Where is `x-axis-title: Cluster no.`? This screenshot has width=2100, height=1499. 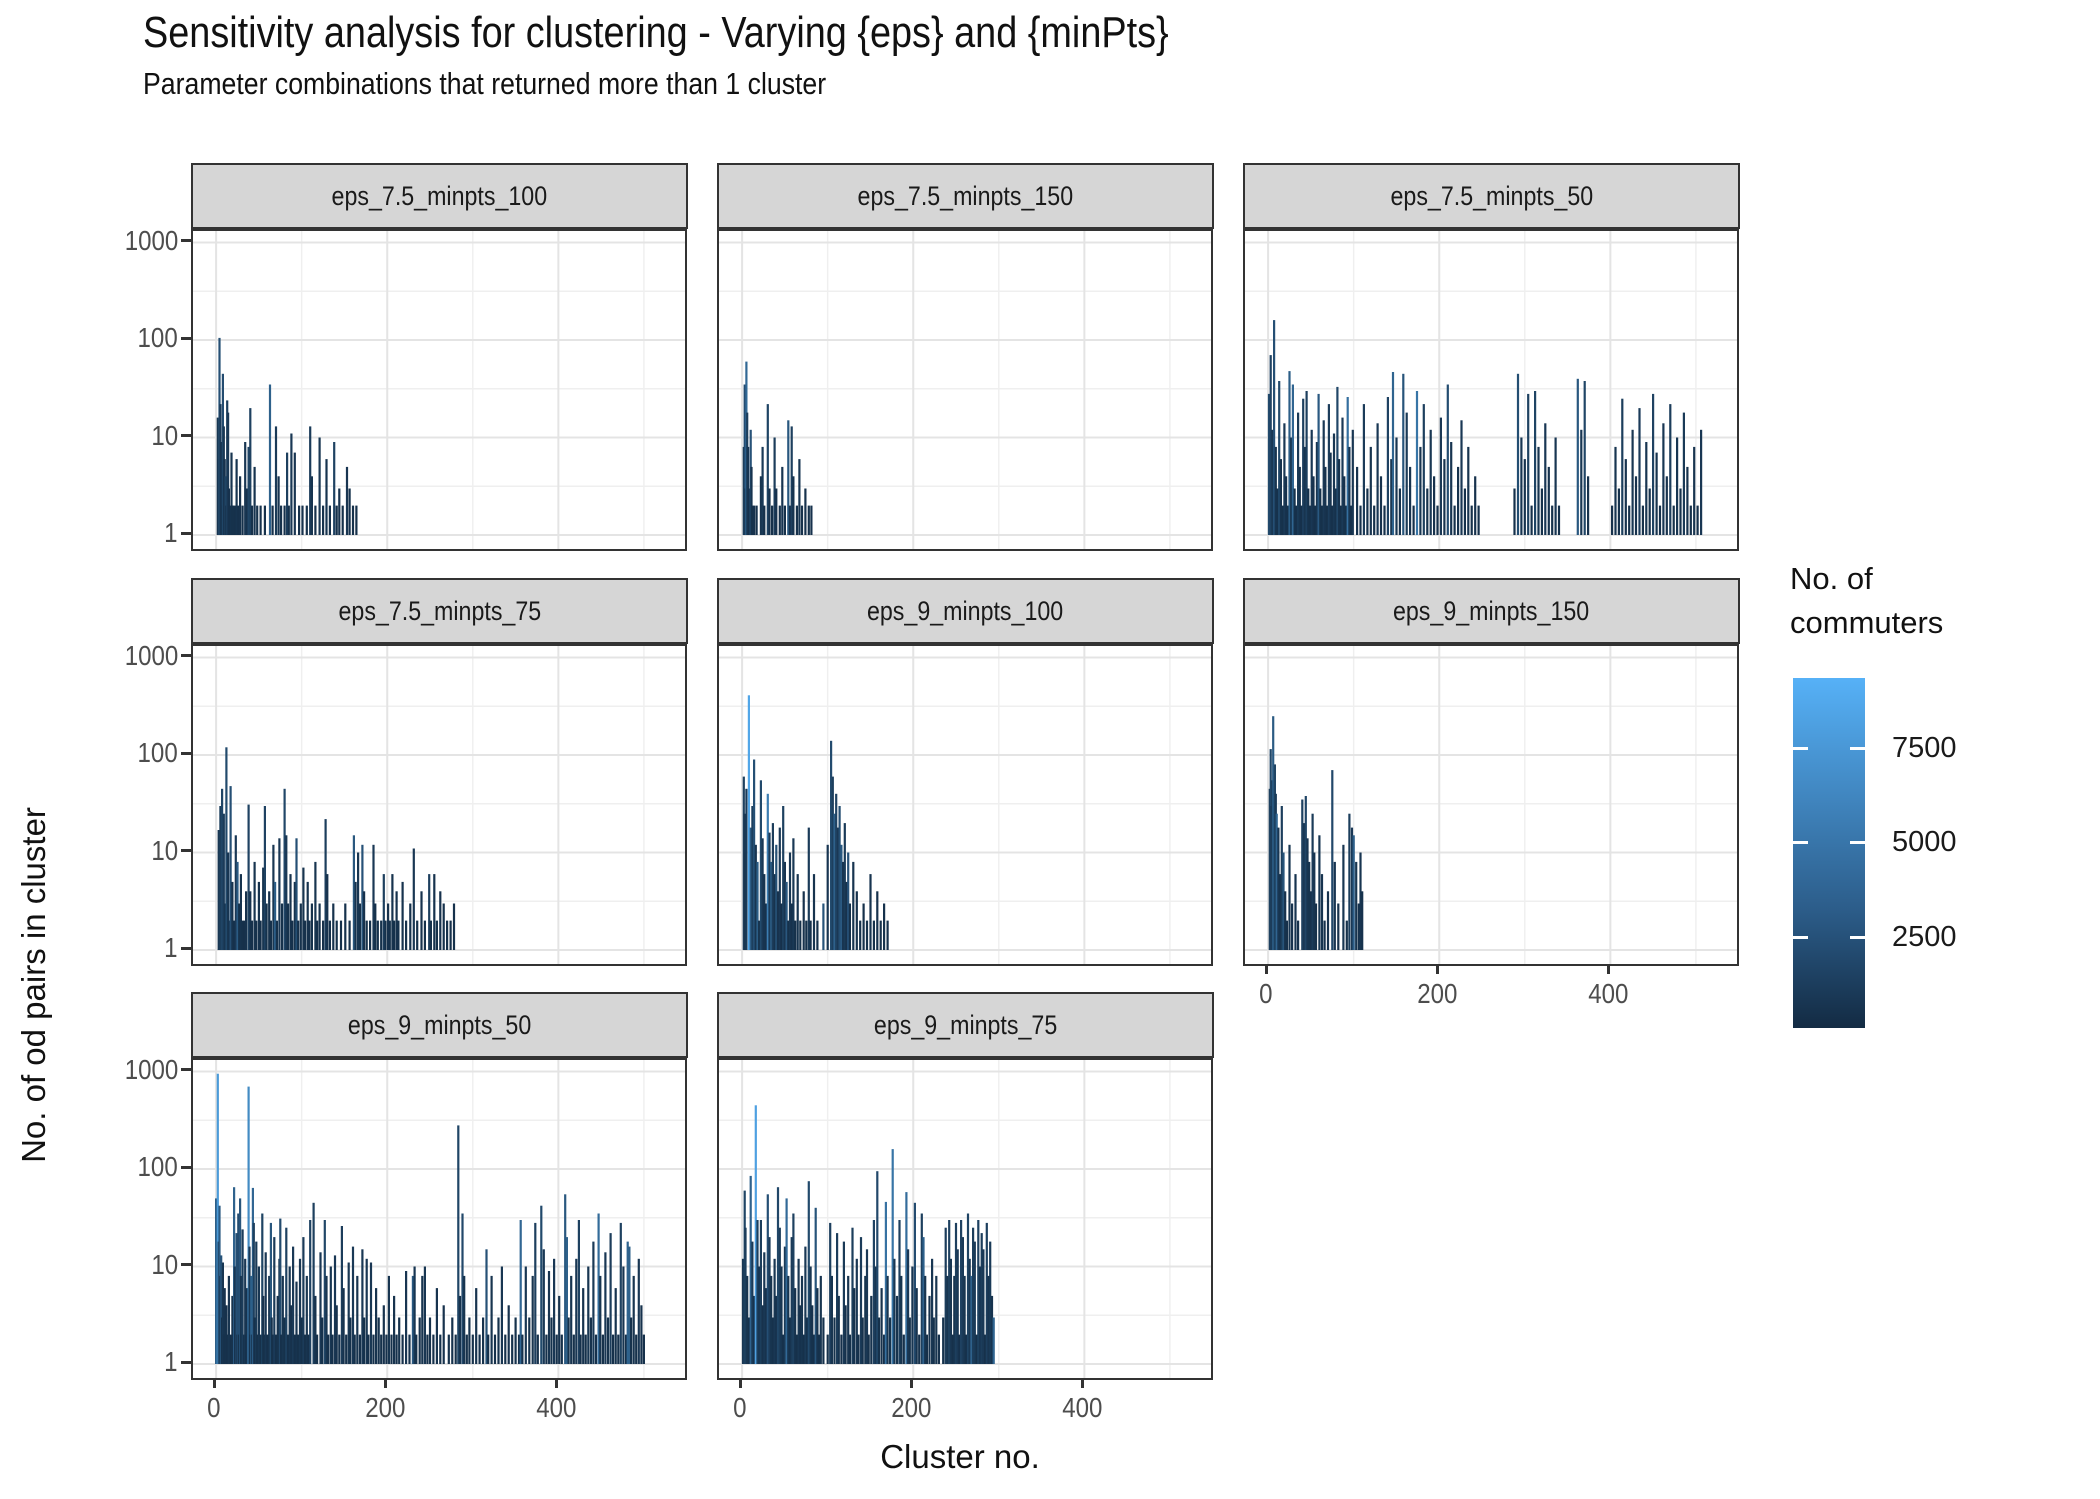
x-axis-title: Cluster no. is located at coordinates (960, 1456).